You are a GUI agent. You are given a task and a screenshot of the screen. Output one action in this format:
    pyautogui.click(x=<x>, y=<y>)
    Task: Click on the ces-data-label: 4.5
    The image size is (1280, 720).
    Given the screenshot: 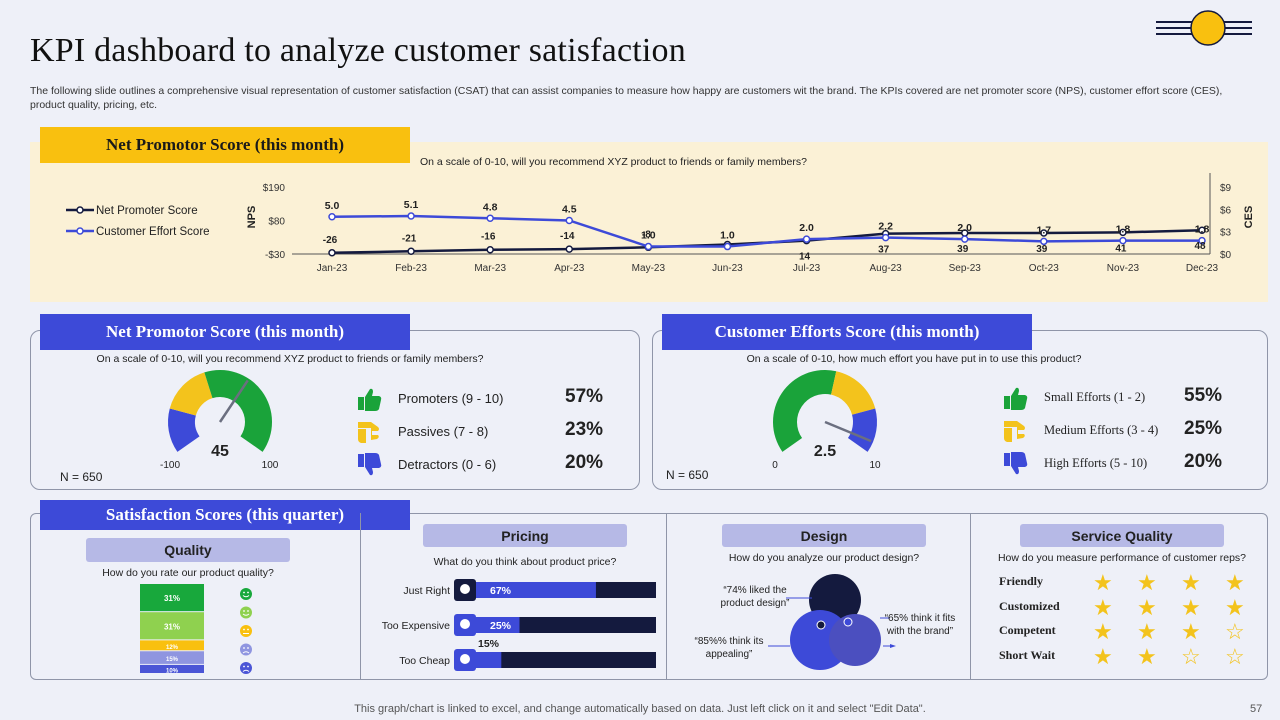 What is the action you would take?
    pyautogui.click(x=569, y=210)
    